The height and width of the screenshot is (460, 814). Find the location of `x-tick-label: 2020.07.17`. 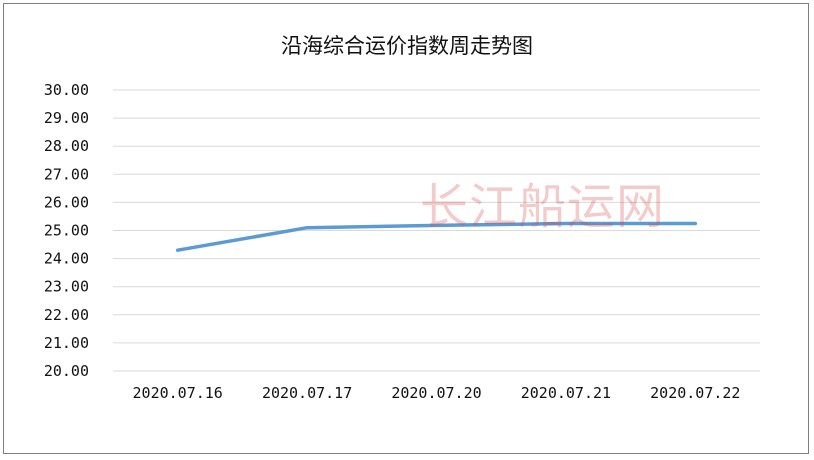

x-tick-label: 2020.07.17 is located at coordinates (307, 393).